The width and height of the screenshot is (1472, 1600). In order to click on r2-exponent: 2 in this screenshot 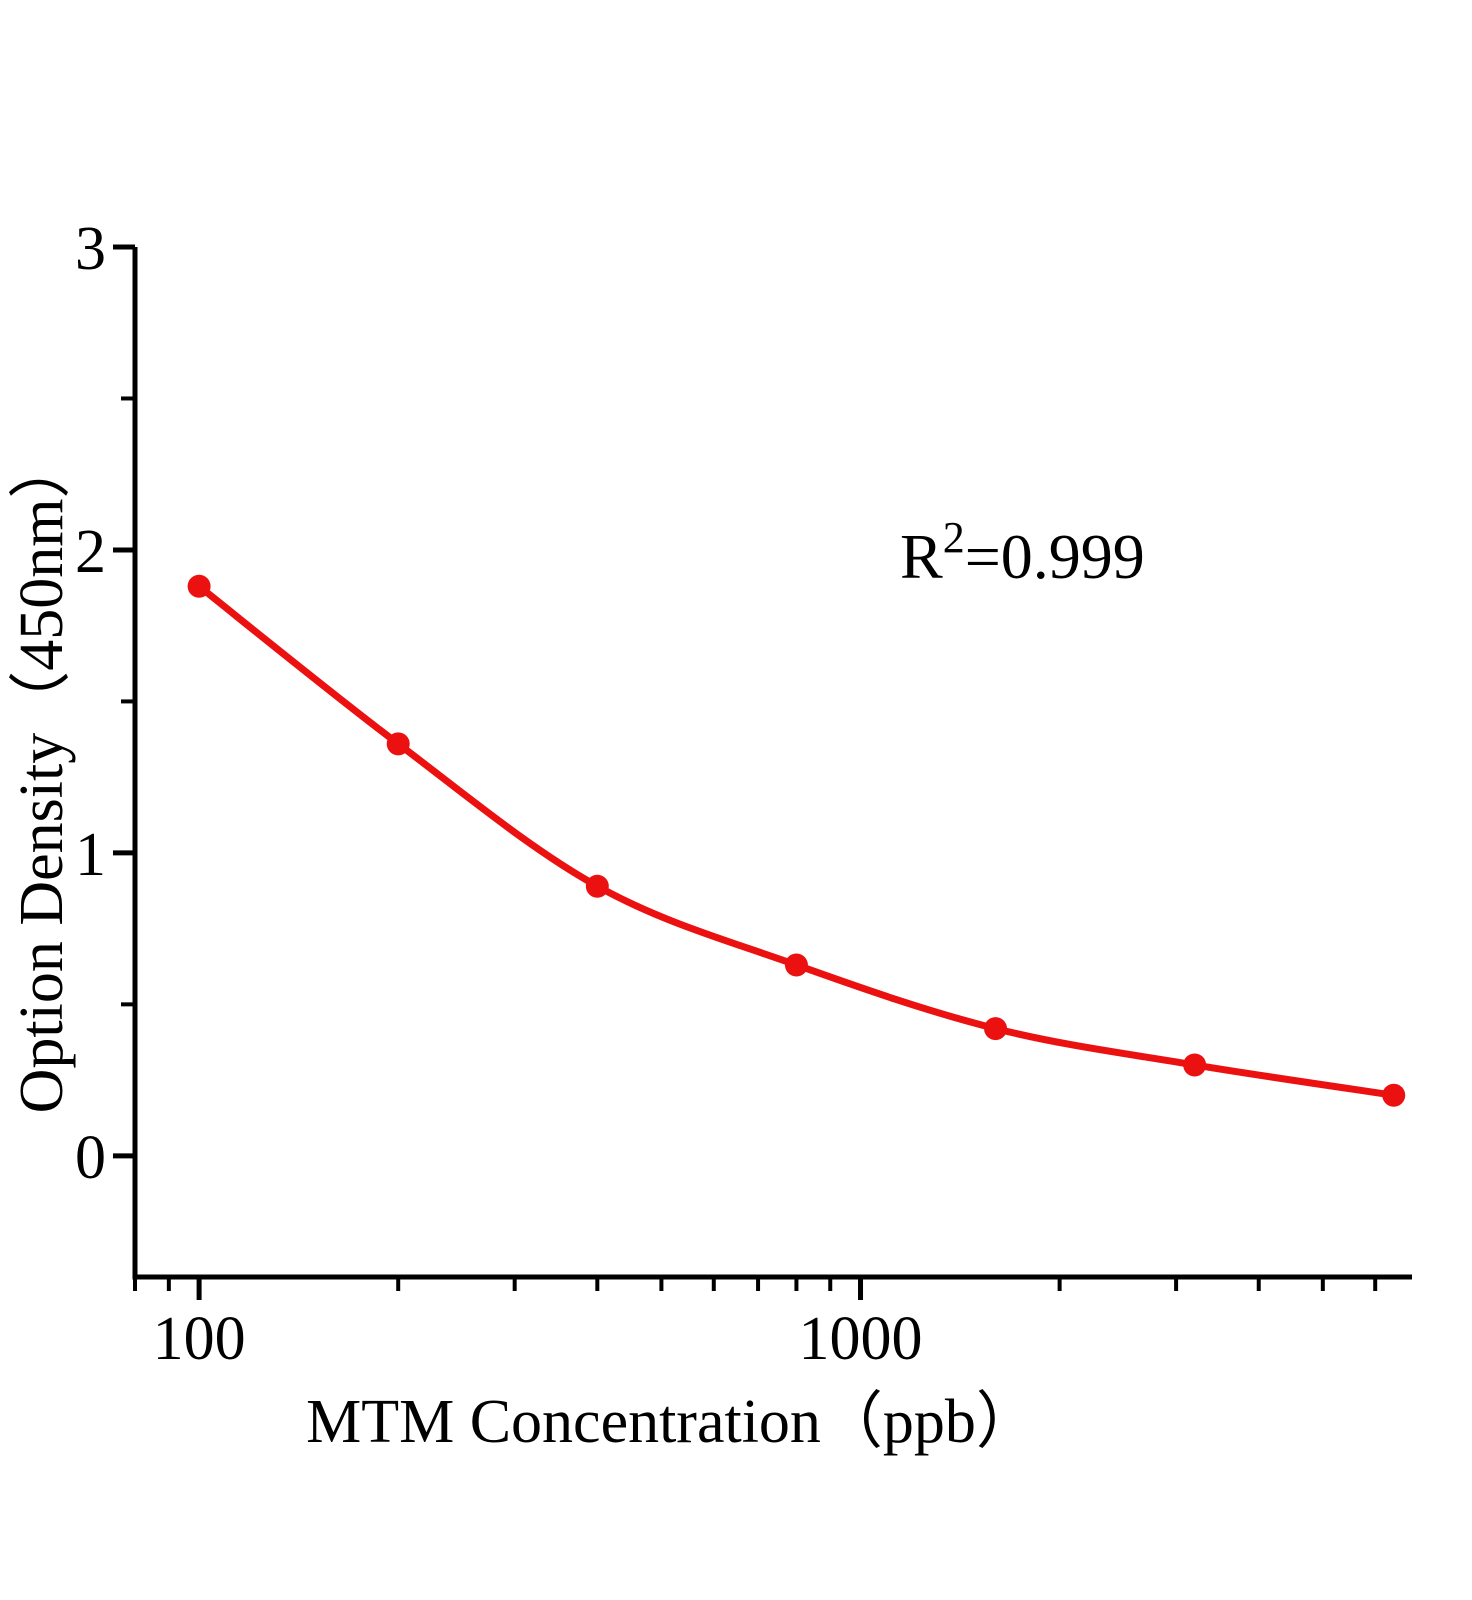, I will do `click(954, 537)`.